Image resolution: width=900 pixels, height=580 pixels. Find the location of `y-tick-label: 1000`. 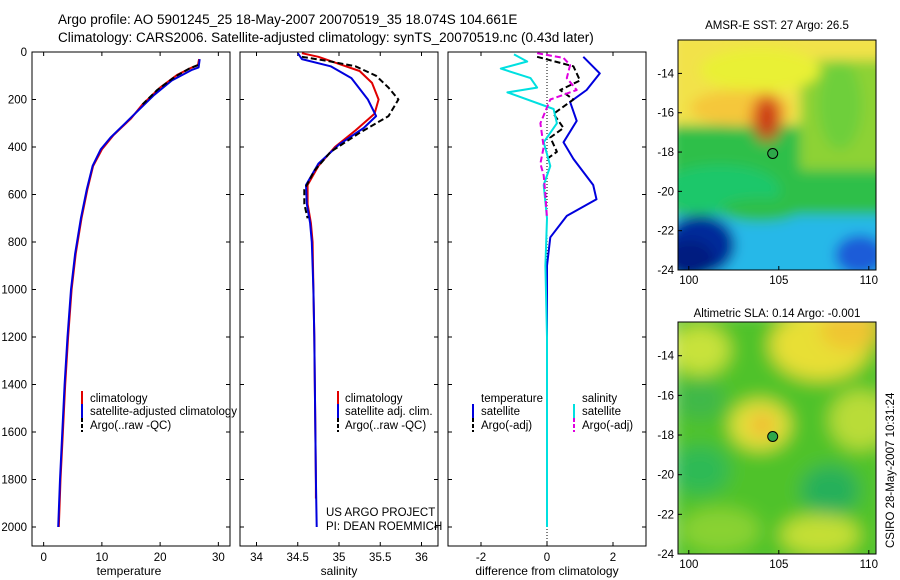

y-tick-label: 1000 is located at coordinates (14, 291).